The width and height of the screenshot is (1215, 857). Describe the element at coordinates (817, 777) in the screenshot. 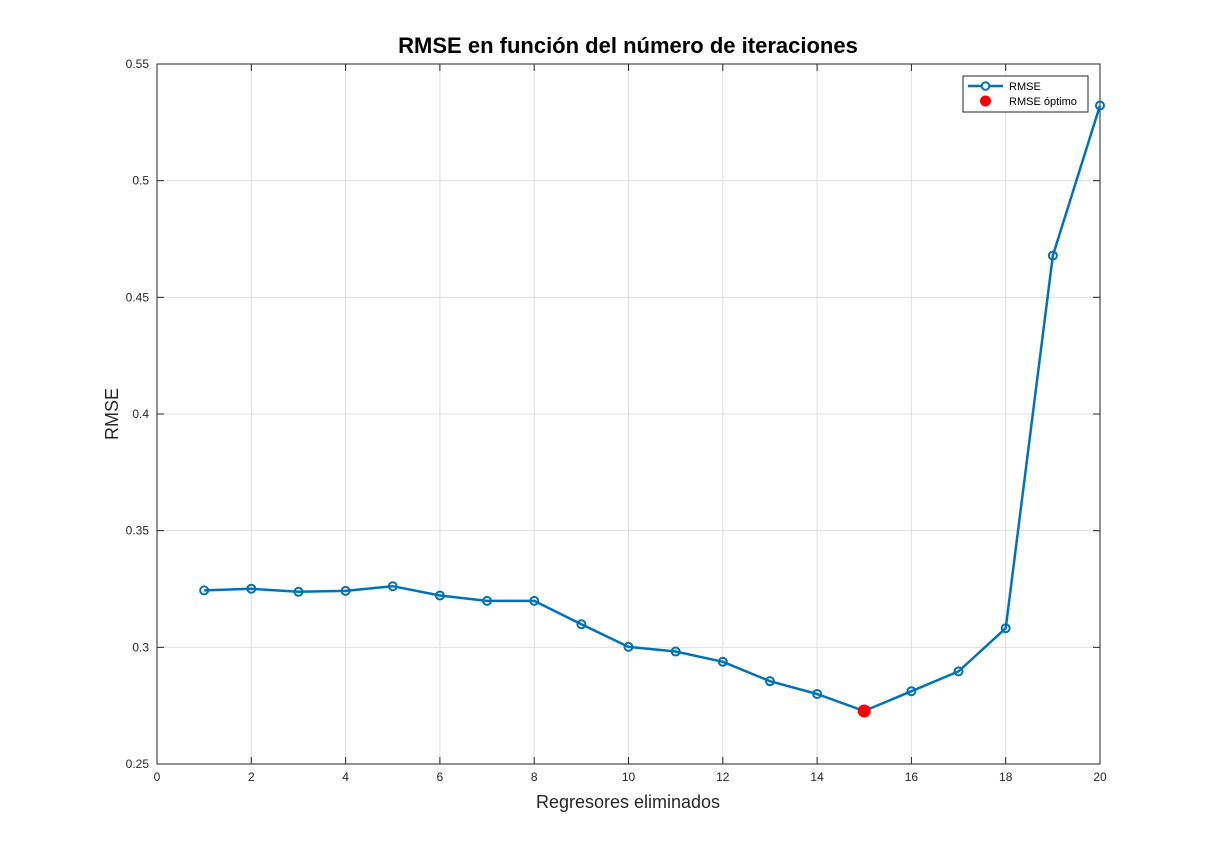

I see `x-tick-label: 14` at that location.